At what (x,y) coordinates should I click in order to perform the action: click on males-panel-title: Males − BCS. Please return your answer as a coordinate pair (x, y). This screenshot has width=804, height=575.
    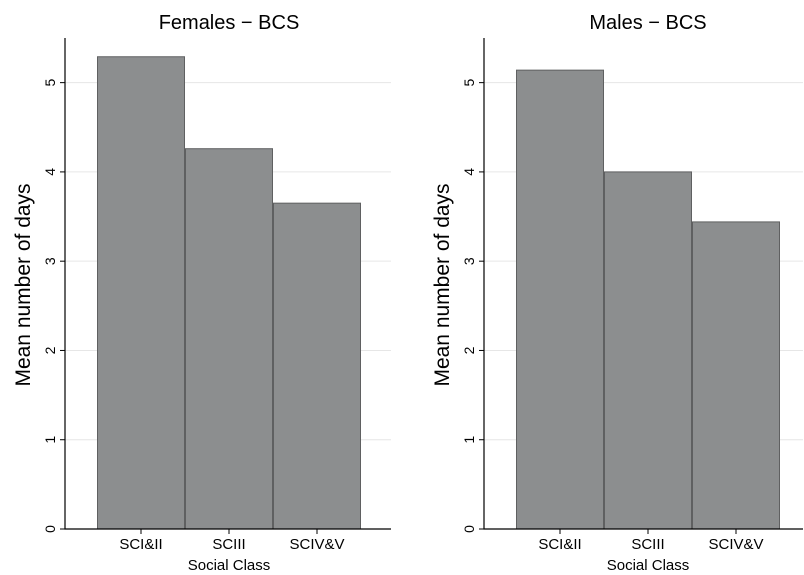
    Looking at the image, I should click on (647, 23).